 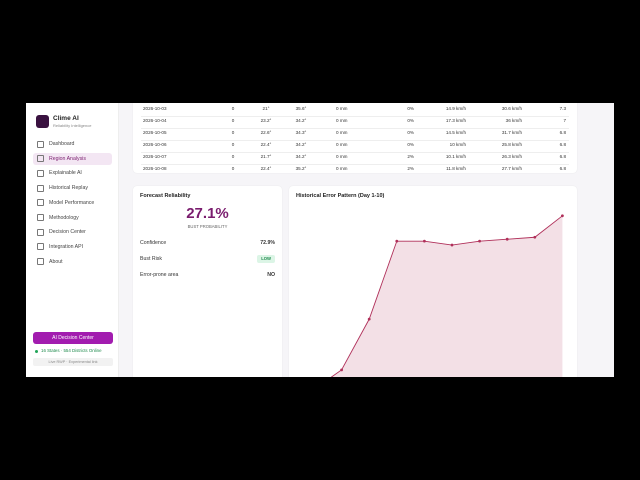 I want to click on table-cell: 21°, so click(x=266, y=108).